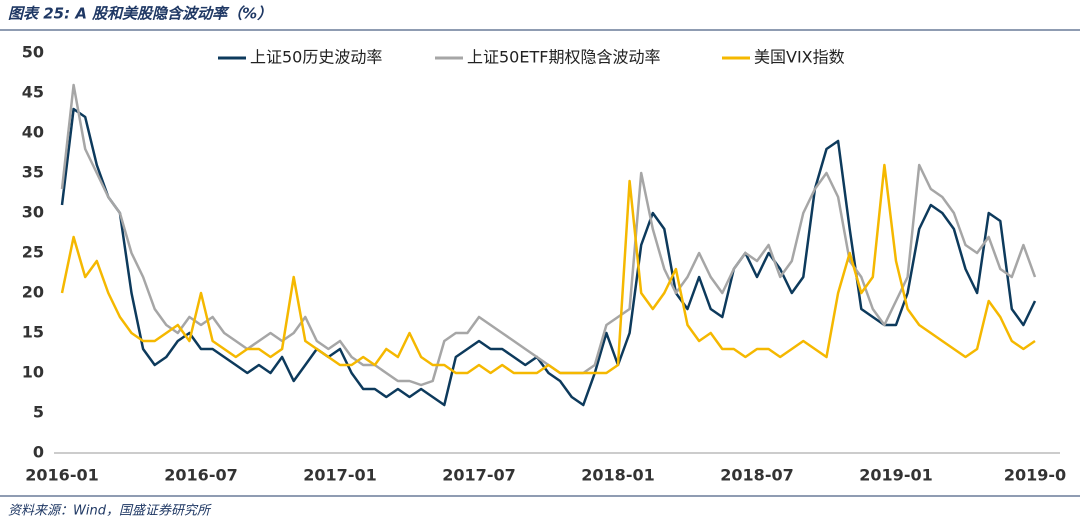 The height and width of the screenshot is (531, 1080). I want to click on y-tick-label: 5, so click(38, 412).